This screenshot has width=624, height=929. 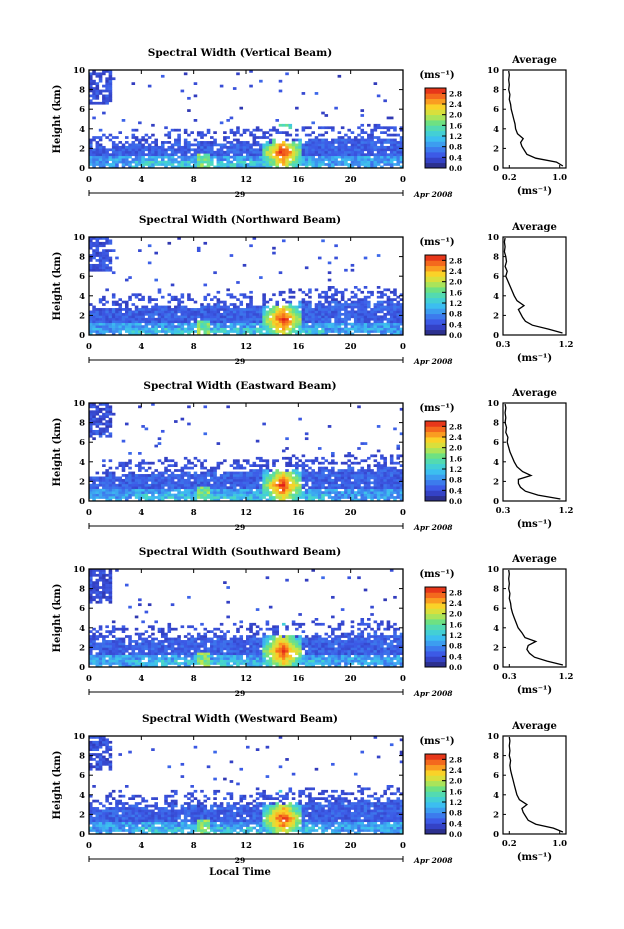 I want to click on average-y-tick-label: 2, so click(x=496, y=316).